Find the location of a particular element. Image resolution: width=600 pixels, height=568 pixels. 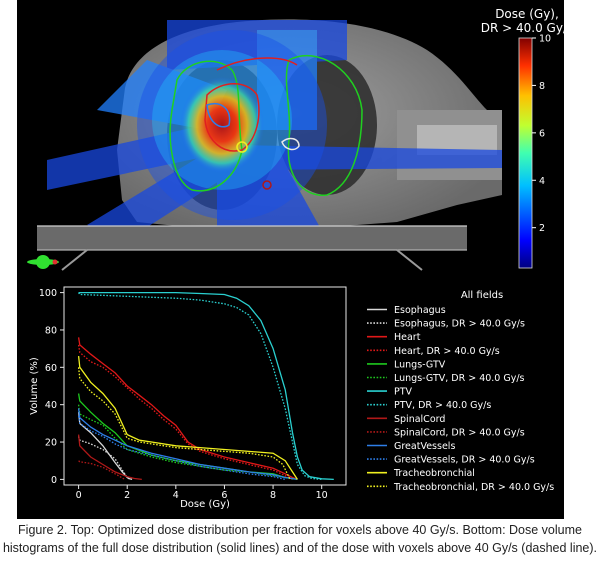

legend-label: Heart is located at coordinates (407, 337).